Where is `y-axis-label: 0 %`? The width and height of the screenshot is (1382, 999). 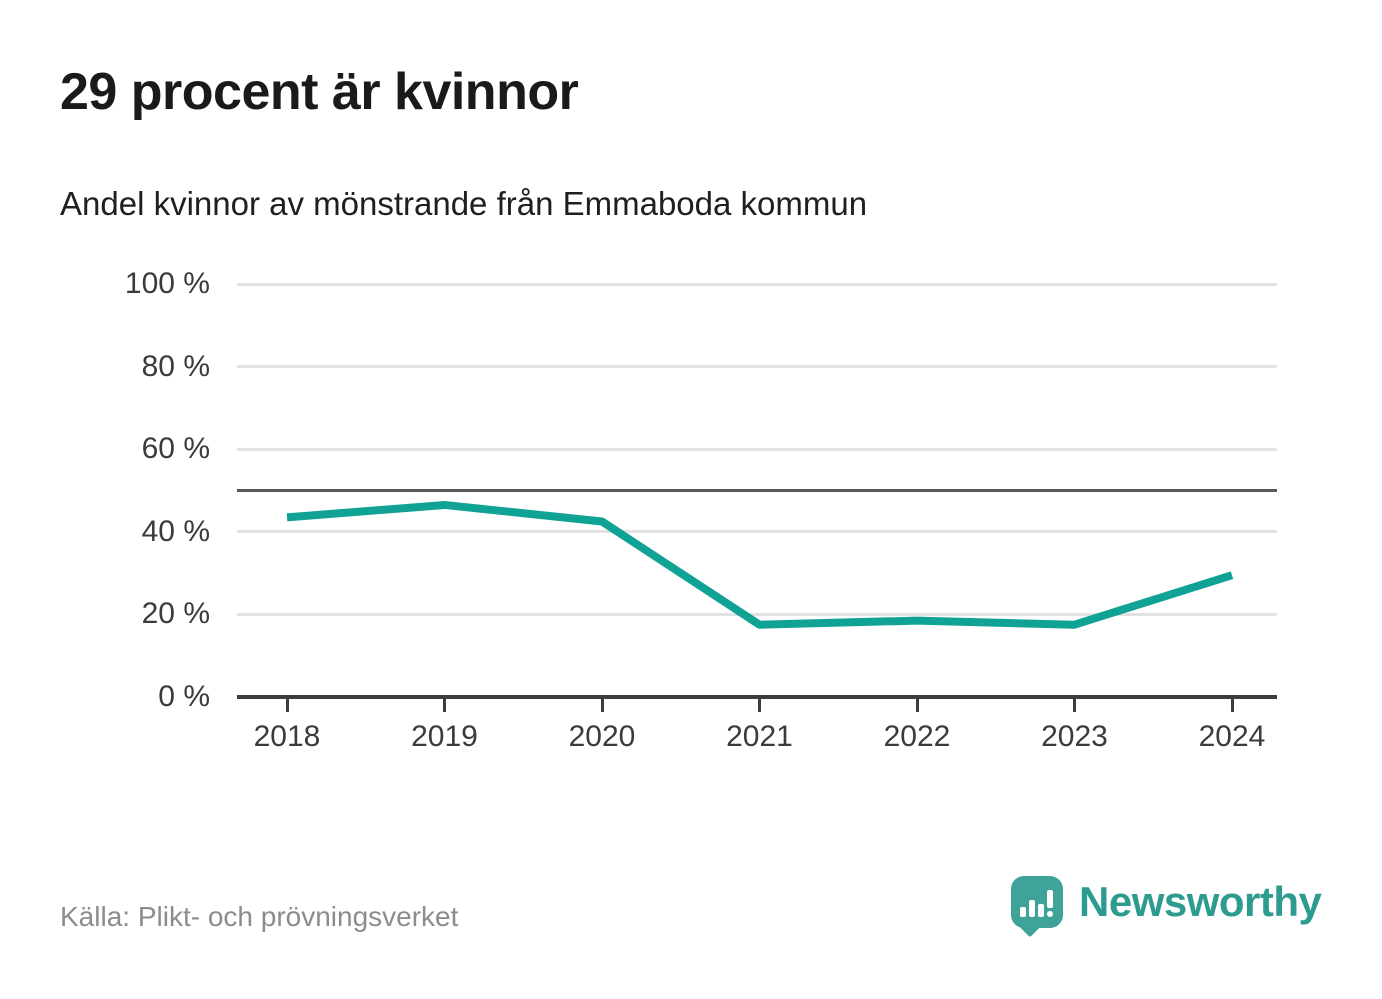 y-axis-label: 0 % is located at coordinates (184, 696).